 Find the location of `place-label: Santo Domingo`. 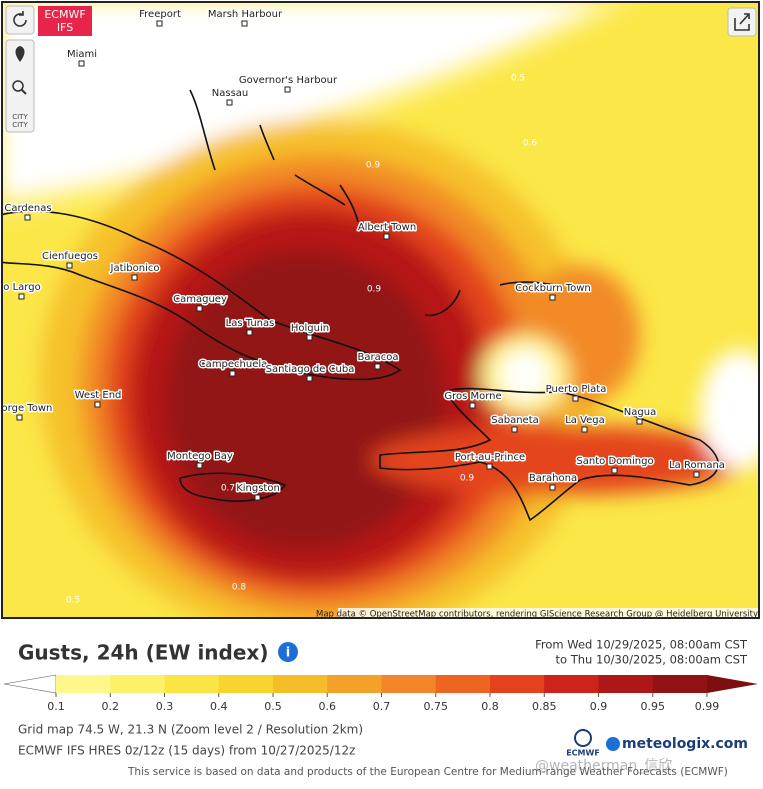

place-label: Santo Domingo is located at coordinates (614, 461).